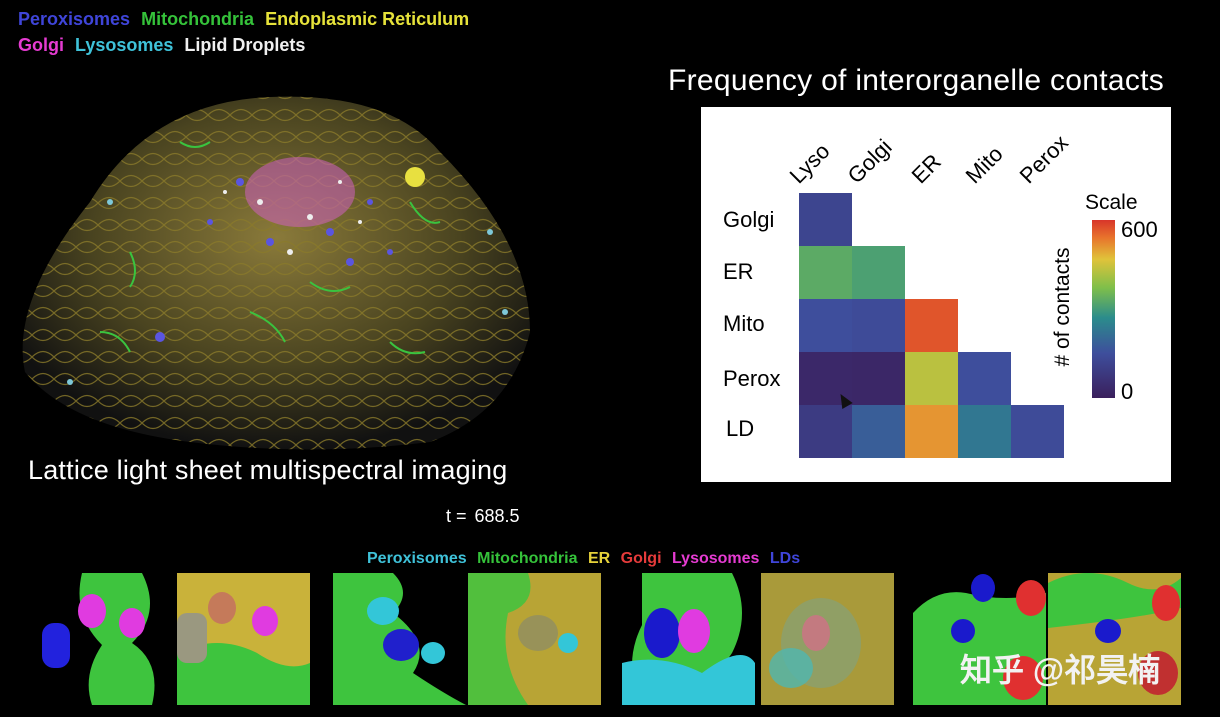  Describe the element at coordinates (1139, 229) in the screenshot. I see `scale-max-label: 600` at that location.